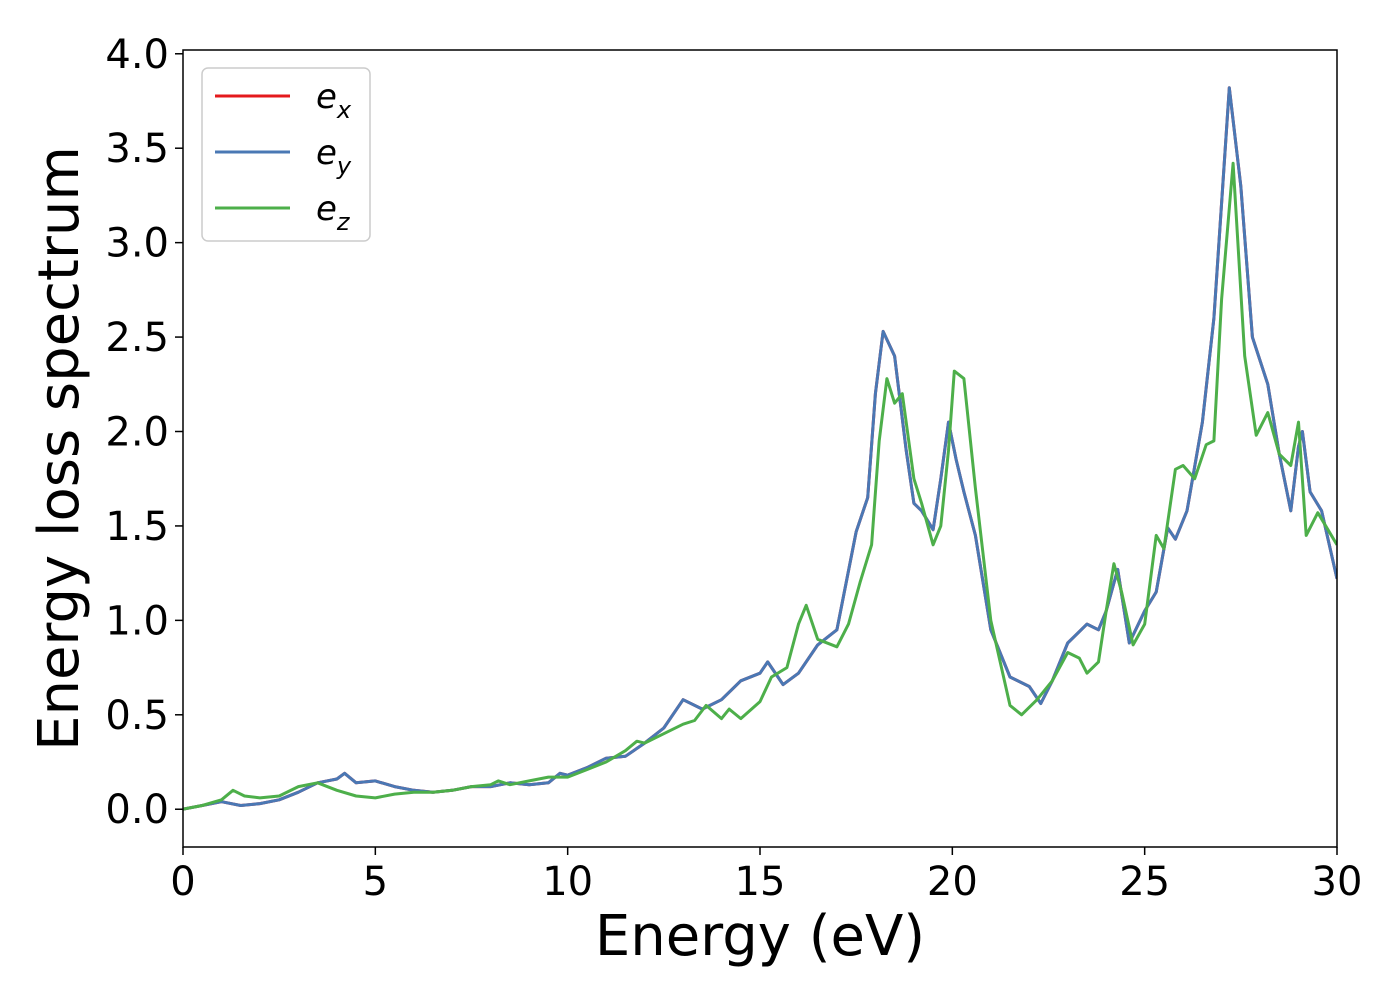 This screenshot has height=1000, width=1400. What do you see at coordinates (137, 244) in the screenshot?
I see `y-tick-label: 3.0` at bounding box center [137, 244].